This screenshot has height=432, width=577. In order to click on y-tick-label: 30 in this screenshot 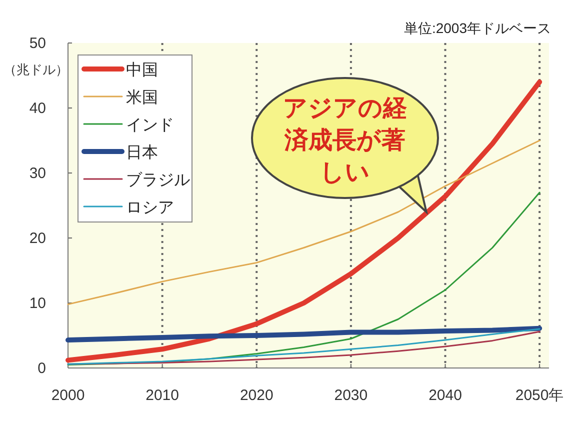, I will do `click(37, 173)`.